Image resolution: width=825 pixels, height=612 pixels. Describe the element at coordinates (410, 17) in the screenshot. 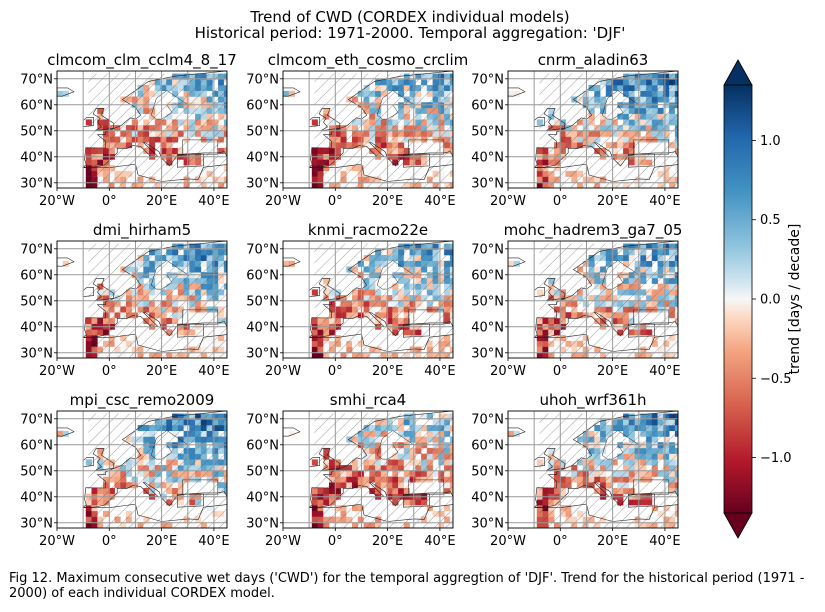

I see `figure-title: Trend of CWD (CORDEX individual models)` at that location.